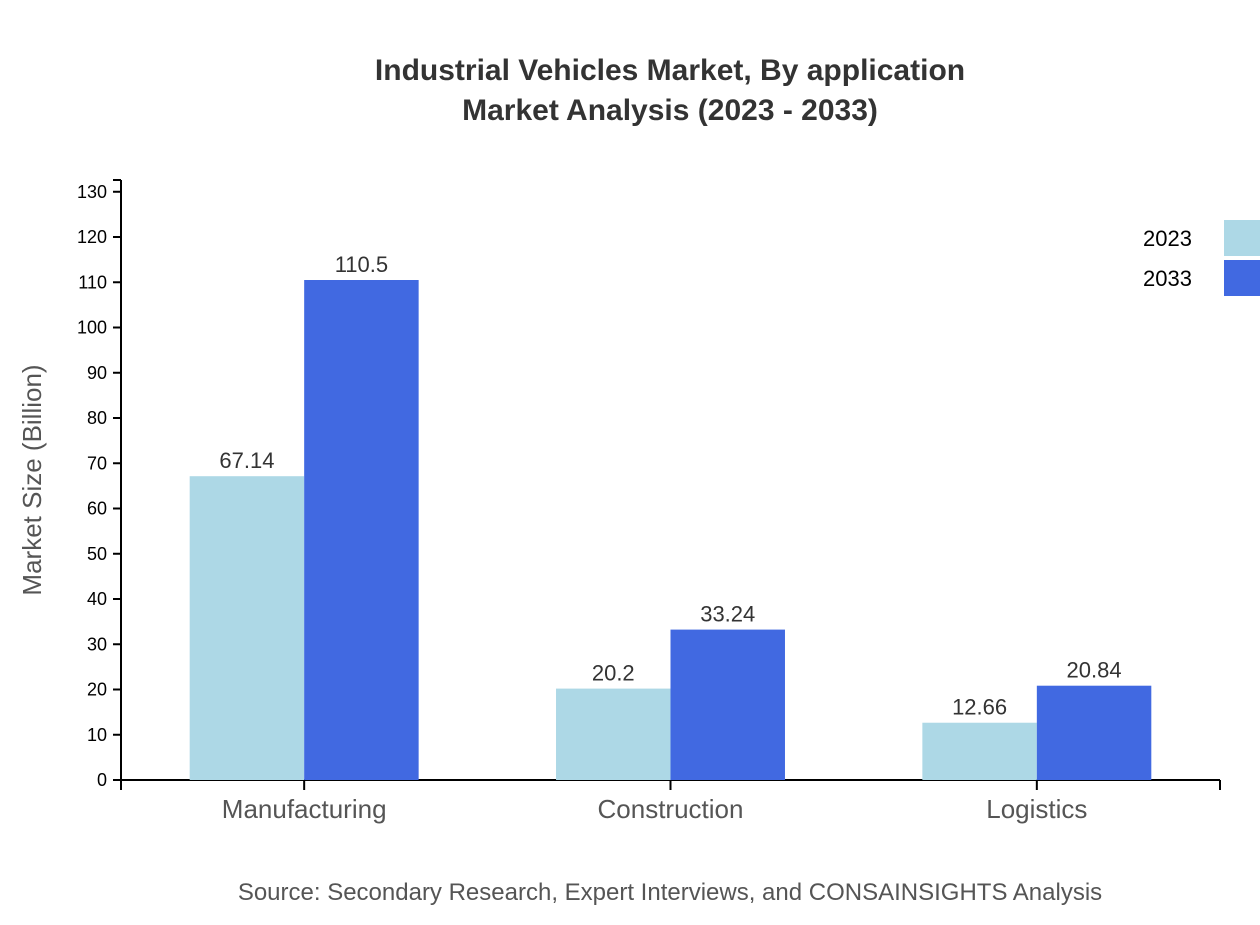 The image size is (1260, 925). I want to click on y-tick-label: 120, so click(92, 237).